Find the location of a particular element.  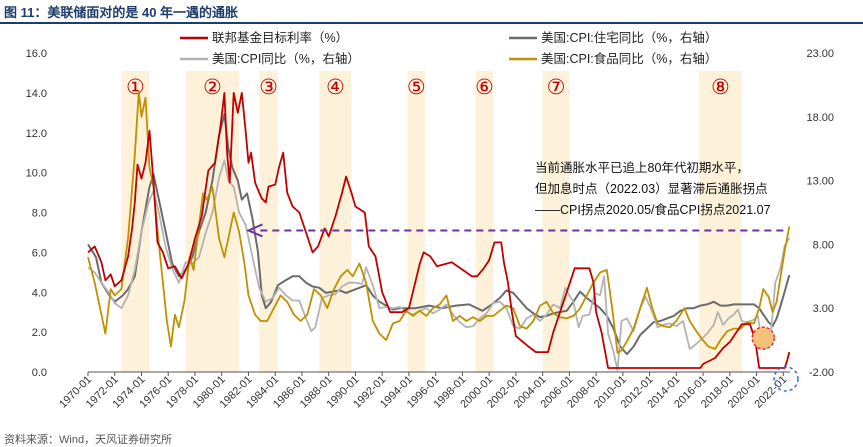

left-tick-label-6: 12.0 is located at coordinates (36, 134).